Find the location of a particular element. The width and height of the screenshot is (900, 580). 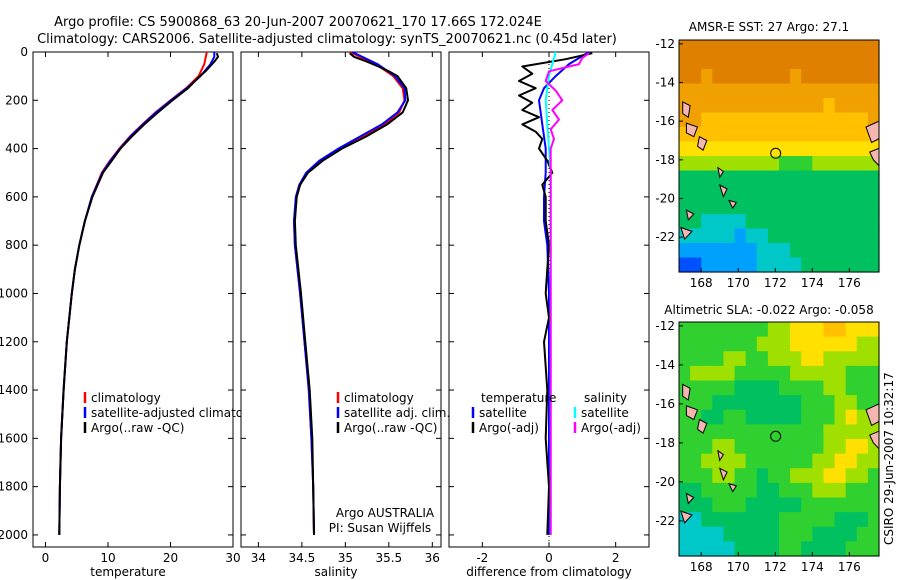

y-tick-label: -18 is located at coordinates (665, 160).